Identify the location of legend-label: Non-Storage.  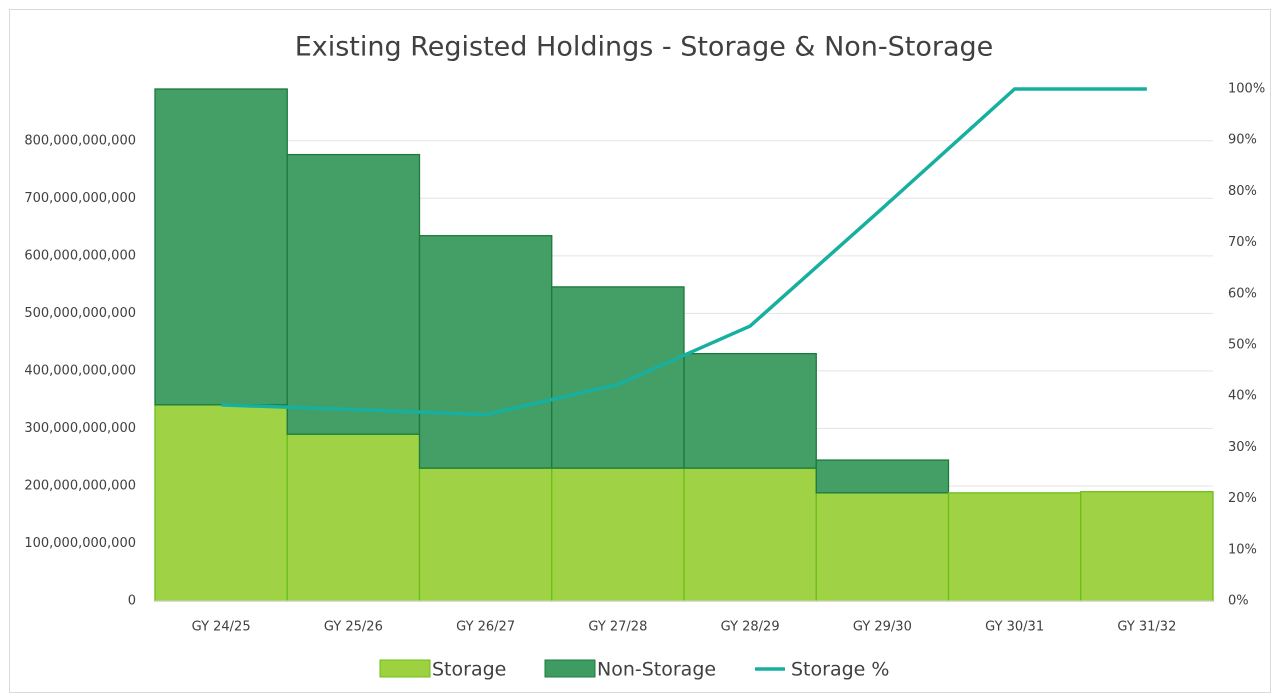
(656, 670).